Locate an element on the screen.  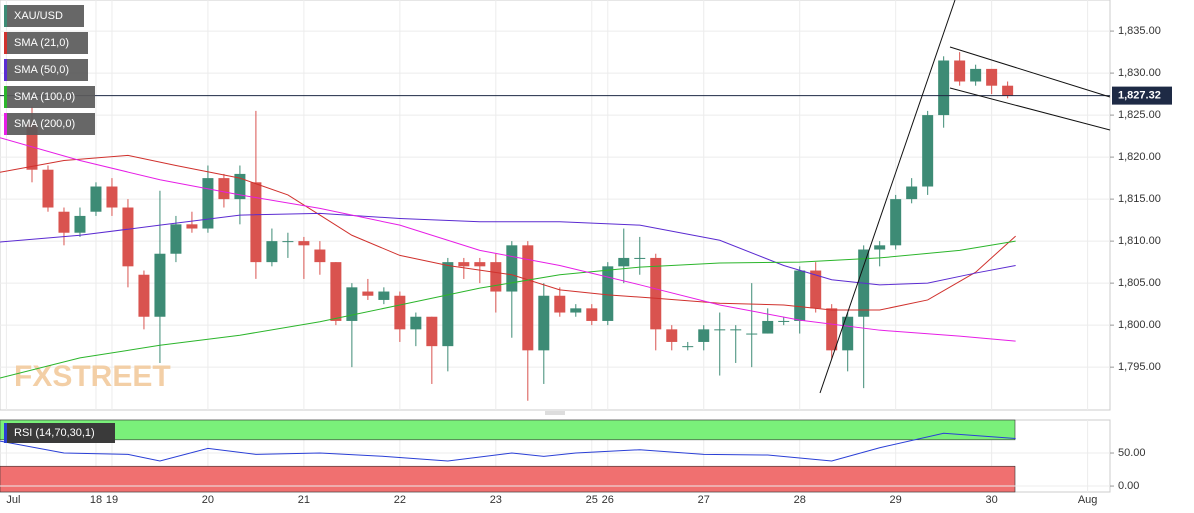
y-tick-label: 1,810.00 is located at coordinates (1139, 241).